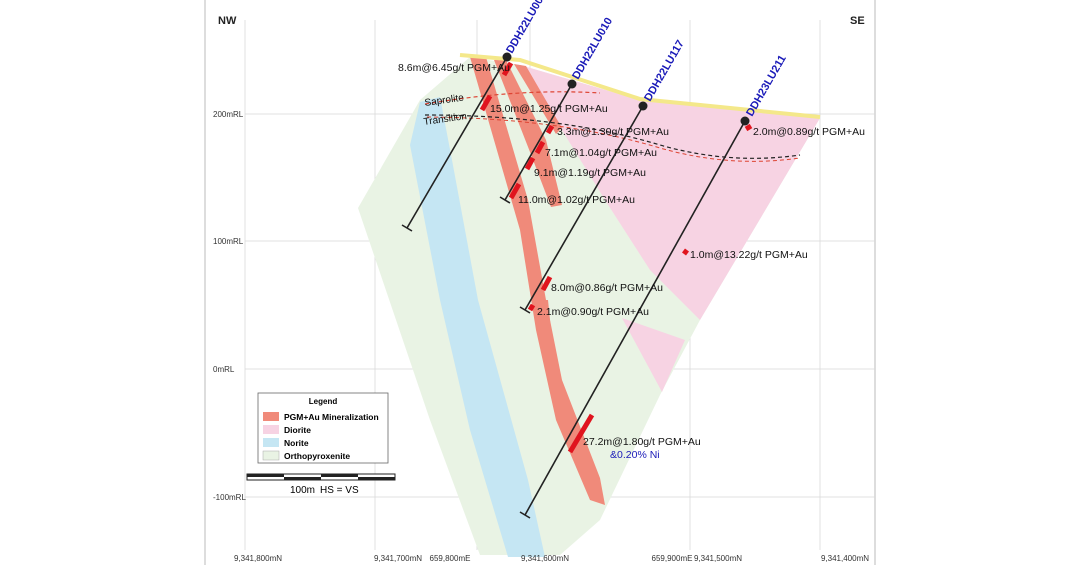 The image size is (1080, 565). I want to click on intercept-label: 2.0m@0.89g/t PGM+Au, so click(809, 132).